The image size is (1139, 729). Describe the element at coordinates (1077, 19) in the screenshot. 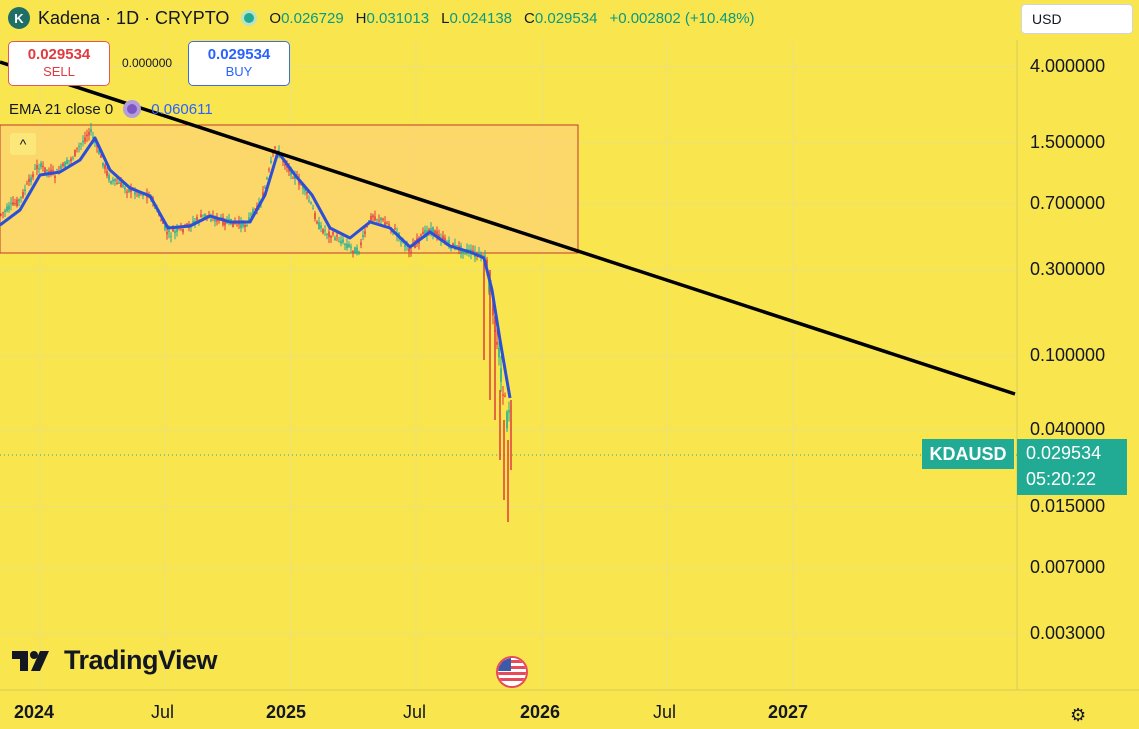

I see `currency-select: USD` at that location.